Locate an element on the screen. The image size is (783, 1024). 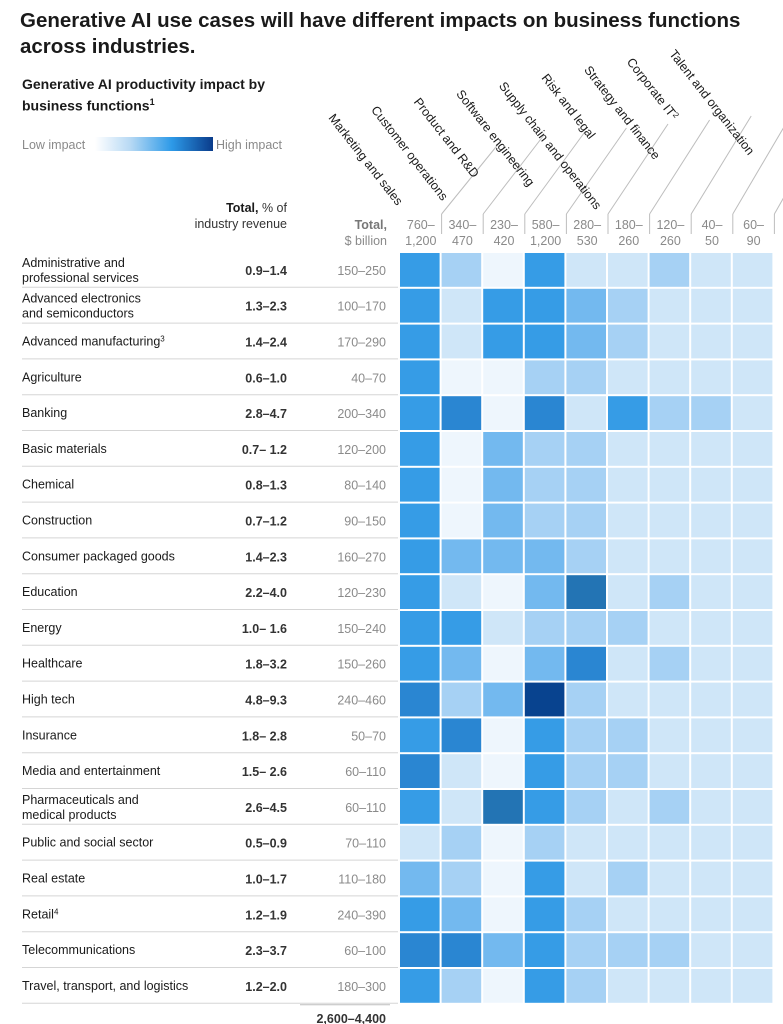
legend-gradient-bar is located at coordinates (154, 144).